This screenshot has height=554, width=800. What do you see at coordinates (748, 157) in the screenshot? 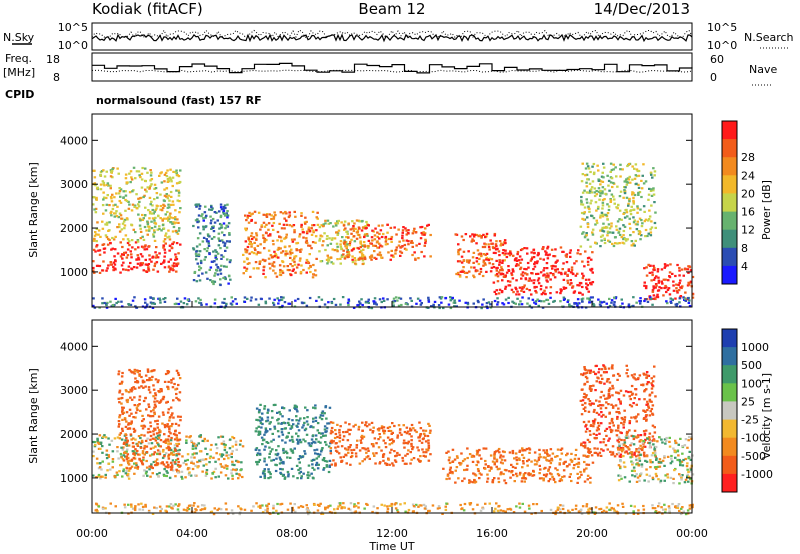
I see `colorbar-tick-label: 28` at bounding box center [748, 157].